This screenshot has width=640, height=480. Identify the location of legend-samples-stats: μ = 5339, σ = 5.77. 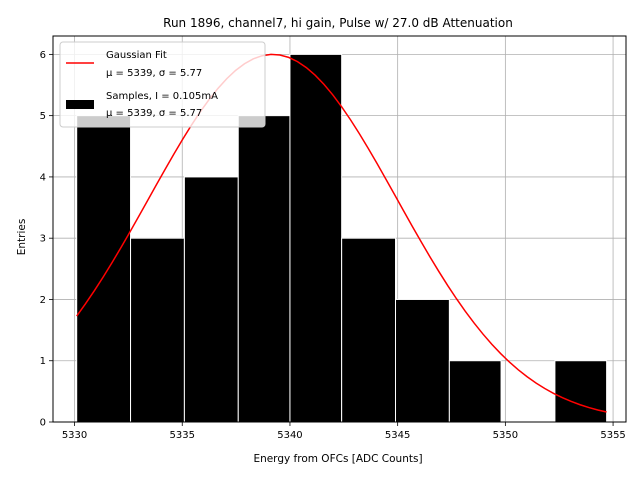
(154, 113).